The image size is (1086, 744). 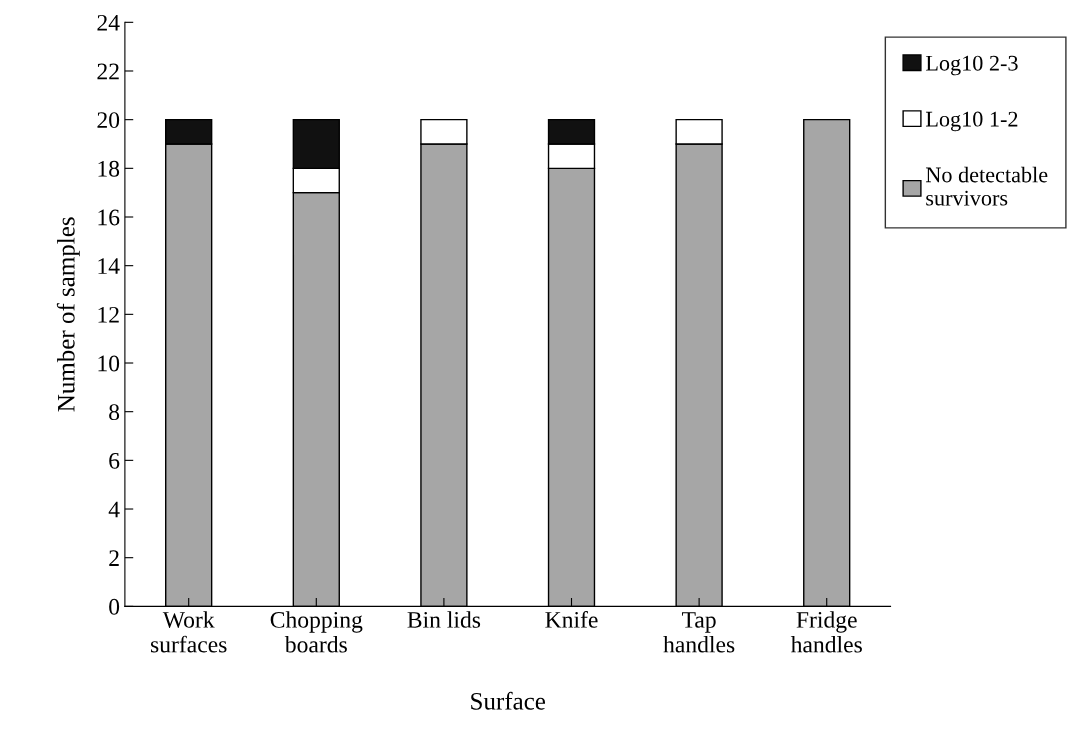 What do you see at coordinates (109, 168) in the screenshot?
I see `y-tick-label: 18` at bounding box center [109, 168].